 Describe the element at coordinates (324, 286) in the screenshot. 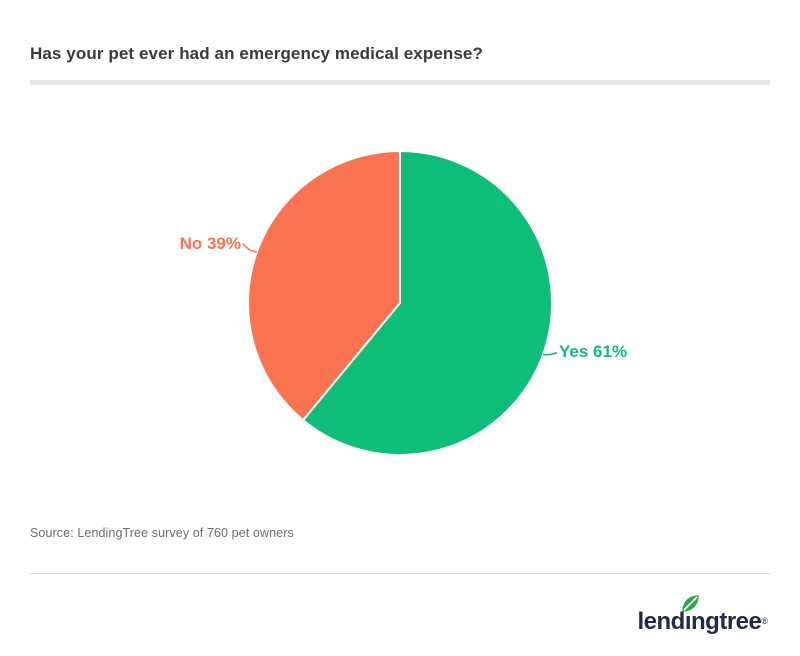

I see `pie-slice-no` at that location.